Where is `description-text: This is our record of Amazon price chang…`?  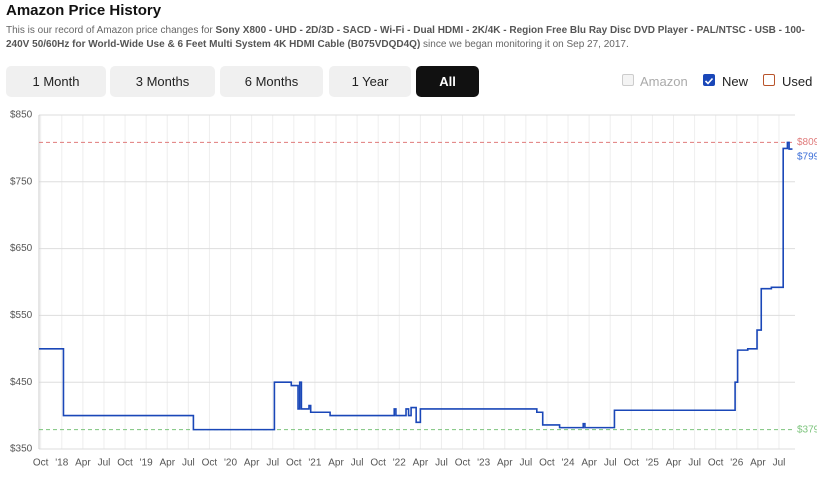
description-text: This is our record of Amazon price chang… is located at coordinates (111, 30).